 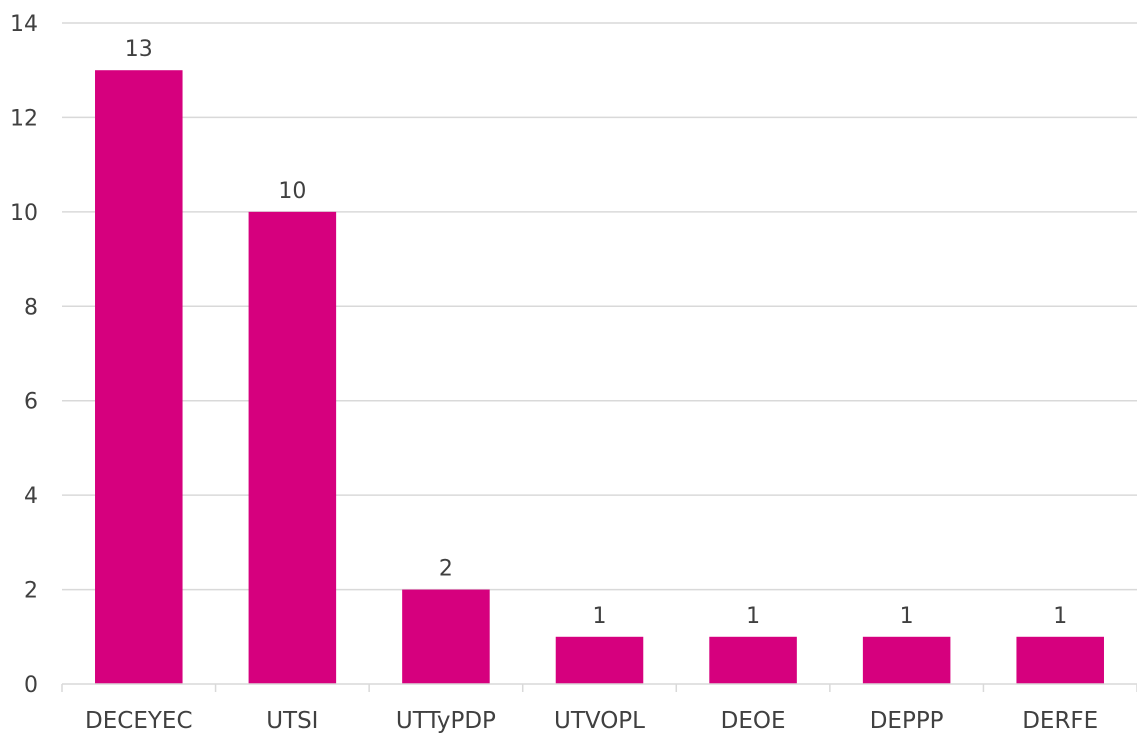 I want to click on bar-derfe, so click(x=1060, y=660).